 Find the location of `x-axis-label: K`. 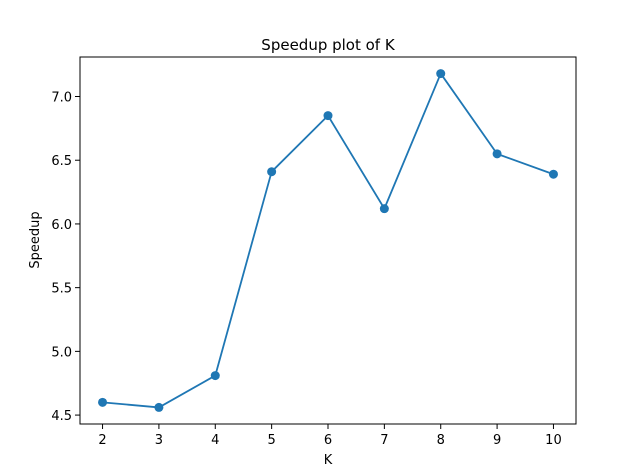

x-axis-label: K is located at coordinates (328, 460).